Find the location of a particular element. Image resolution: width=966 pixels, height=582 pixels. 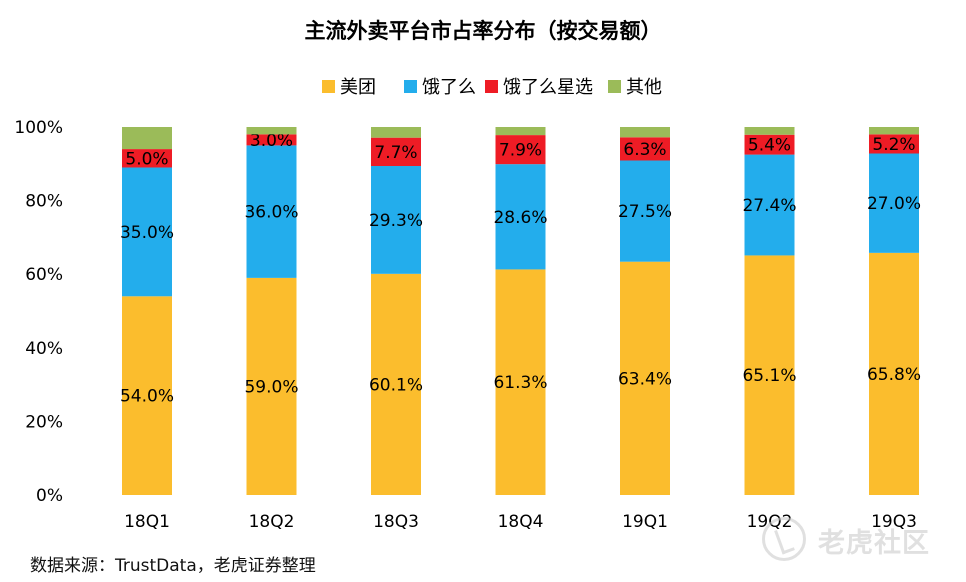

data-label: 36.0% is located at coordinates (271, 213).